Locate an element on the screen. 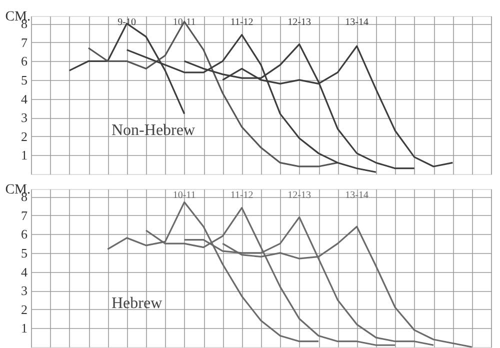 The height and width of the screenshot is (348, 500). series-label: 9-10 is located at coordinates (127, 22).